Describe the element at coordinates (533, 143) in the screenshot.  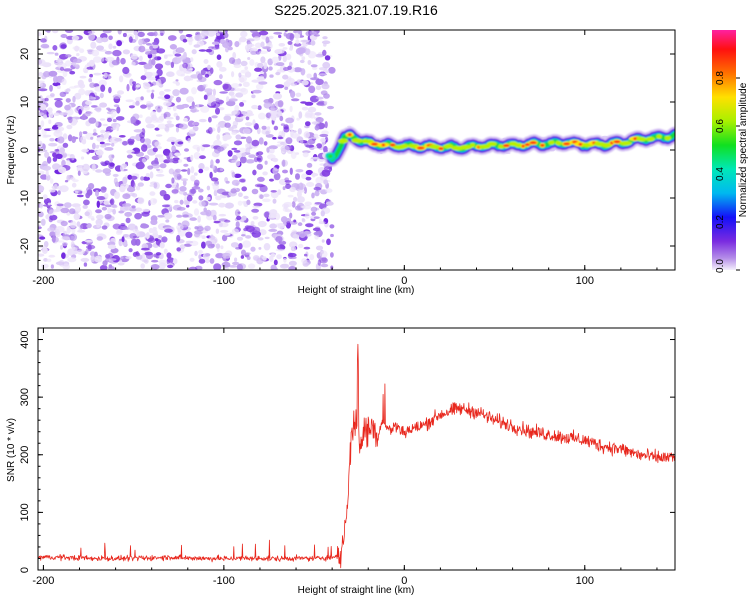
I see `signal-peak-spot` at that location.